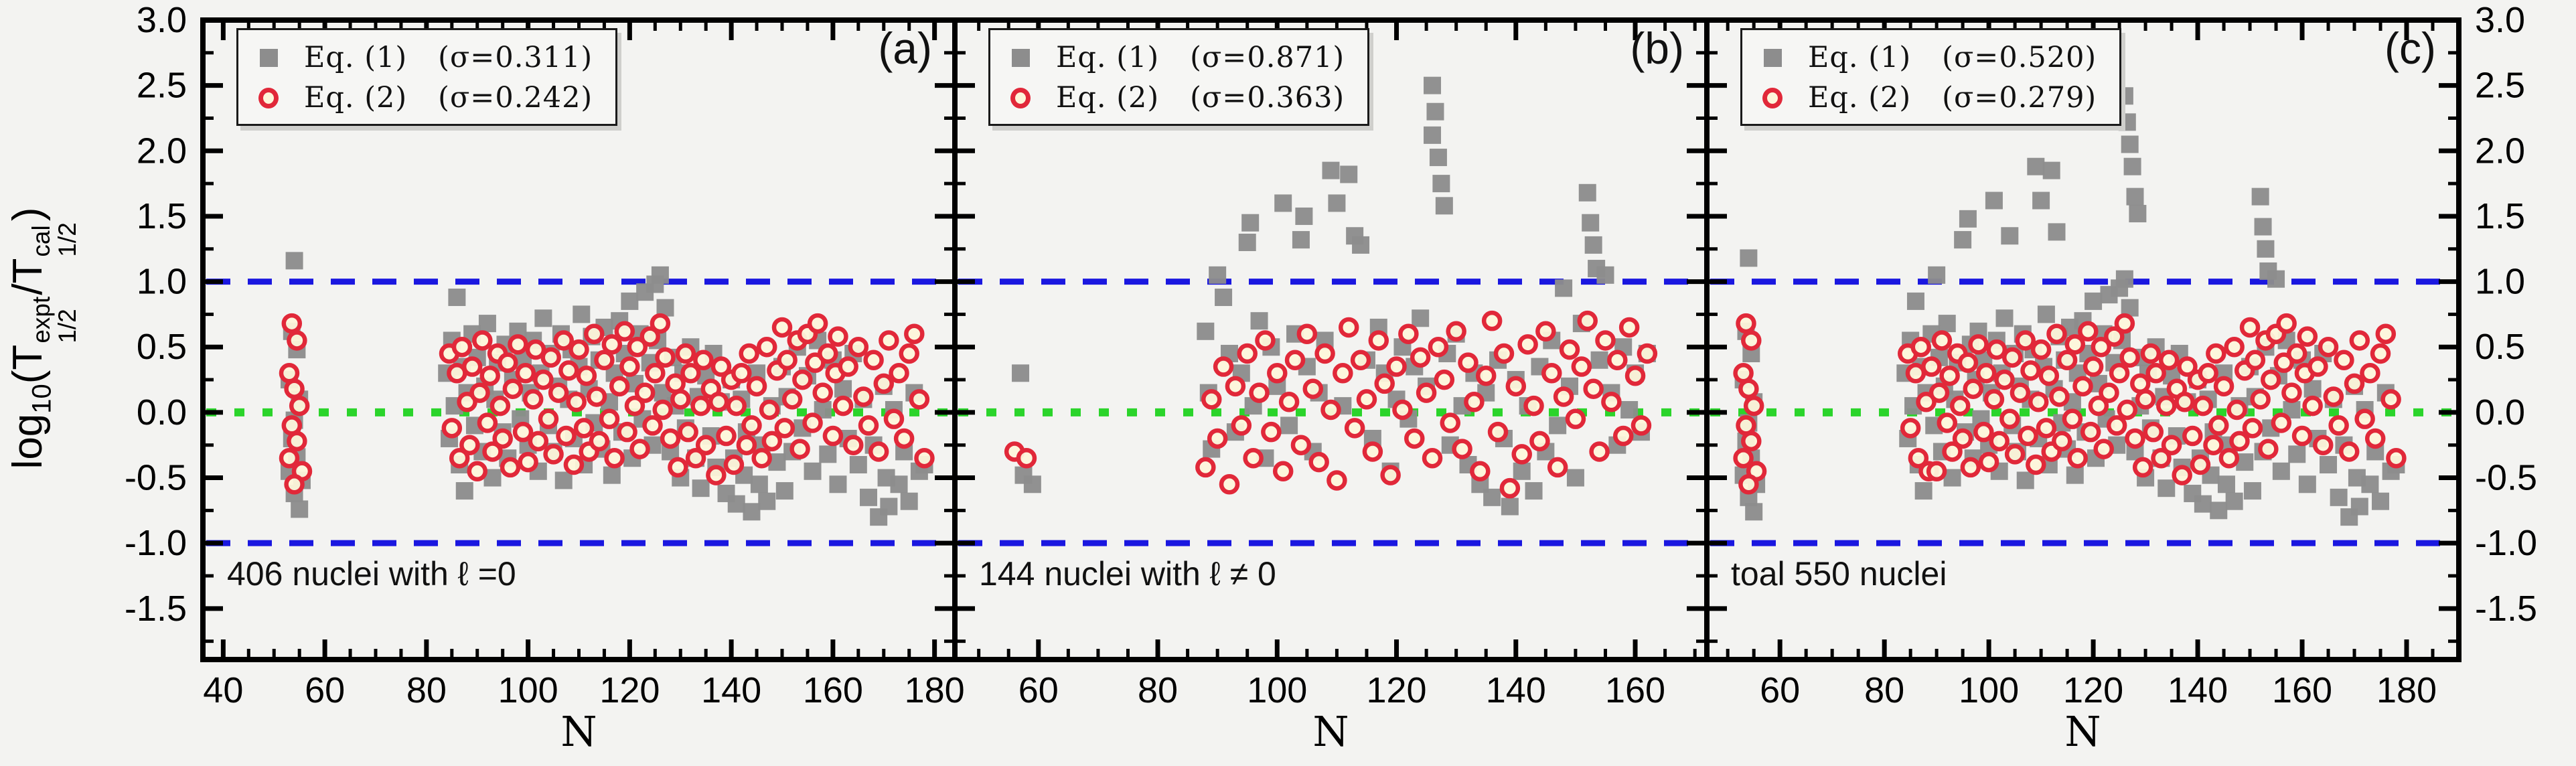  What do you see at coordinates (42, 399) in the screenshot?
I see `y-title-log-base: 10` at bounding box center [42, 399].